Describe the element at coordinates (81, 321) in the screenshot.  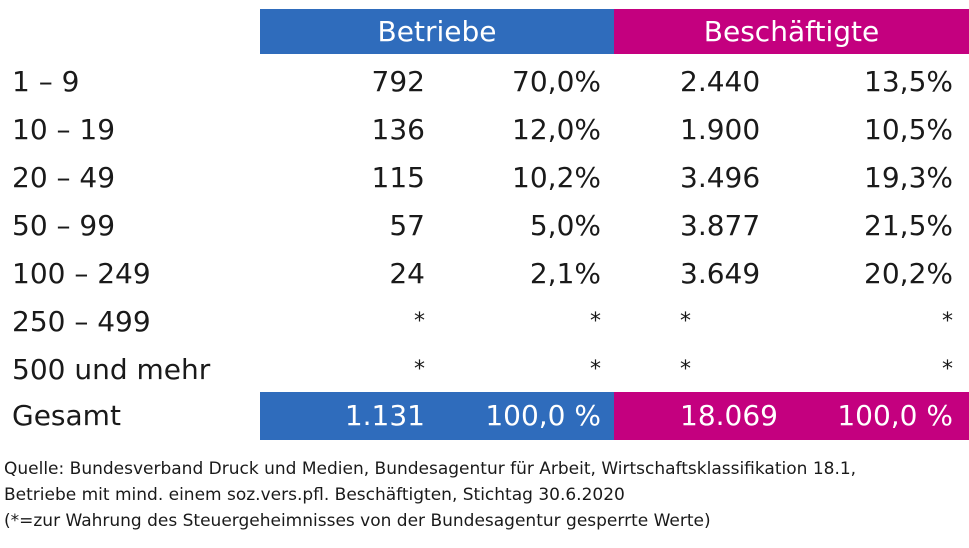
I see `row-label: 250 – 499` at that location.